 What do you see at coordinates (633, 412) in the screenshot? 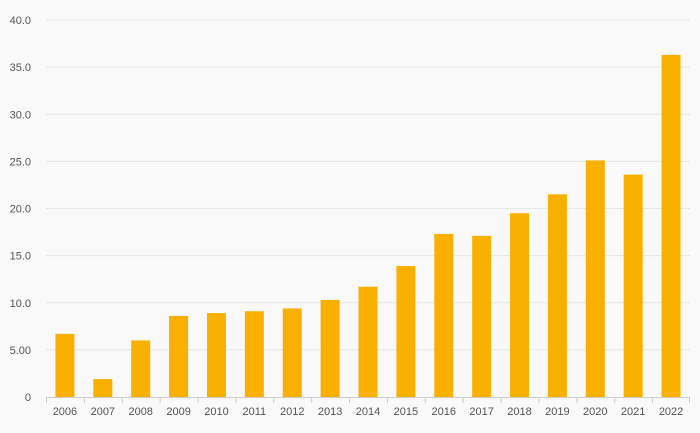
I see `x-tick-label: 2021` at bounding box center [633, 412].